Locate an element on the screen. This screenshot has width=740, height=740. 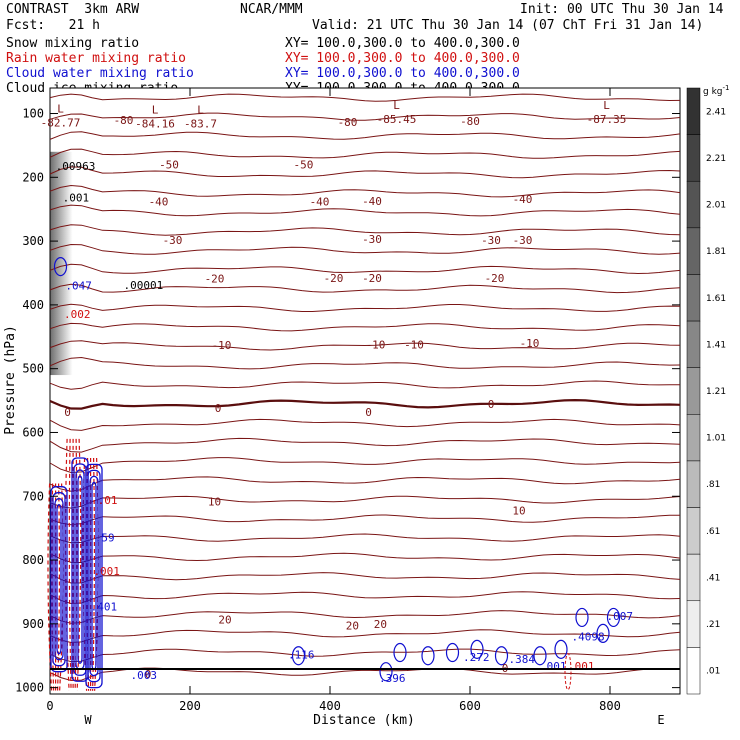
y-tick-label: 900 is located at coordinates (33, 624).